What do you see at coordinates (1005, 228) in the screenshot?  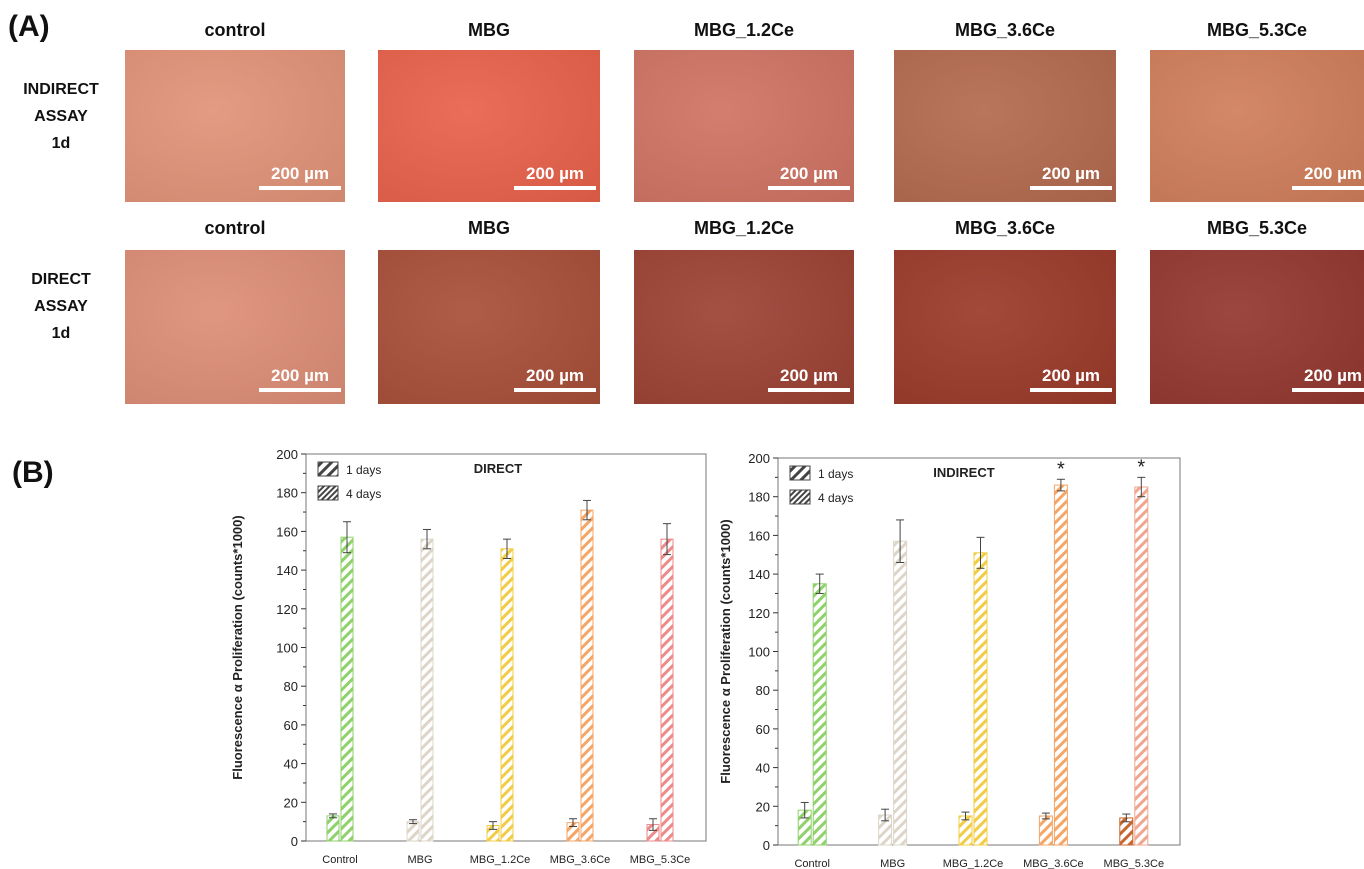 I see `micrograph-title: MBG_3.6Ce` at bounding box center [1005, 228].